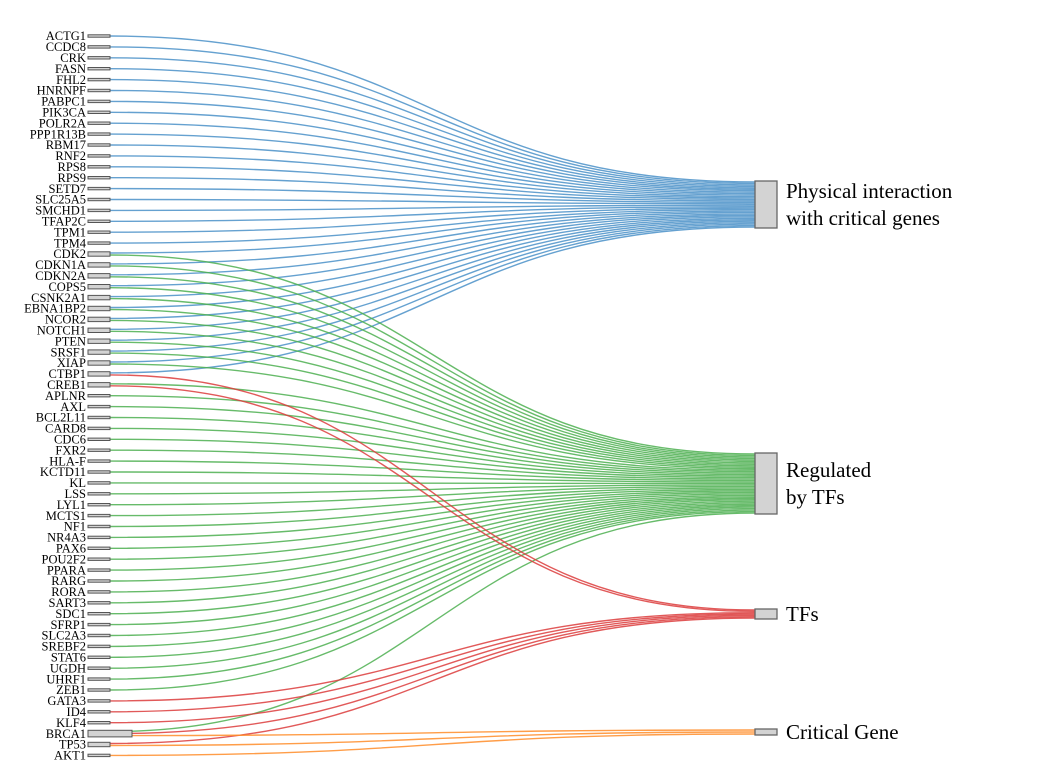 The height and width of the screenshot is (772, 1044). Describe the element at coordinates (766, 732) in the screenshot. I see `target-node-critical-gene` at that location.